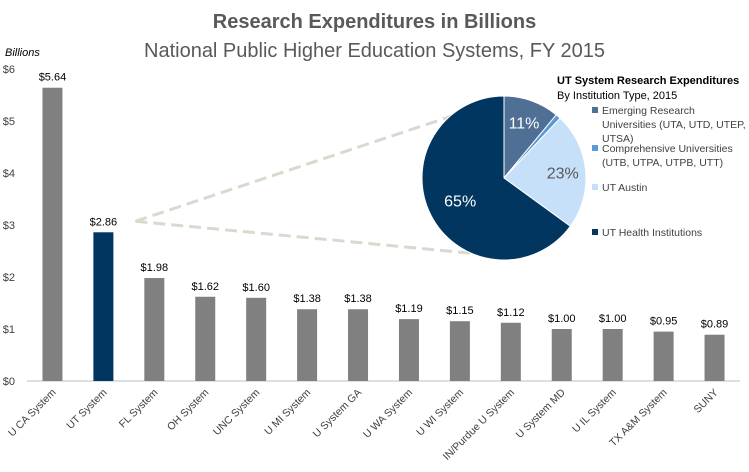 The image size is (749, 472). What do you see at coordinates (205, 287) in the screenshot?
I see `data-label: $1.62` at bounding box center [205, 287].